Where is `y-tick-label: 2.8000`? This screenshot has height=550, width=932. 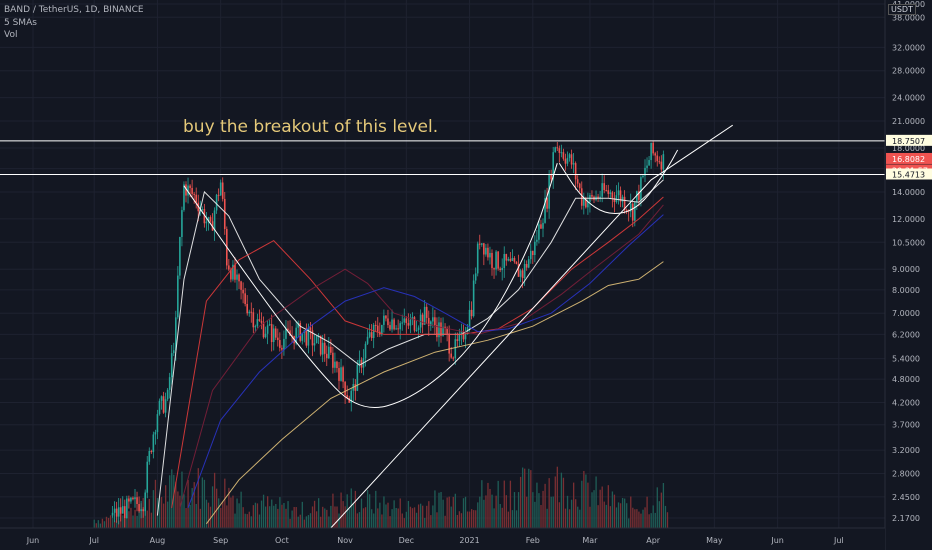
y-tick-label: 2.8000 is located at coordinates (906, 473).